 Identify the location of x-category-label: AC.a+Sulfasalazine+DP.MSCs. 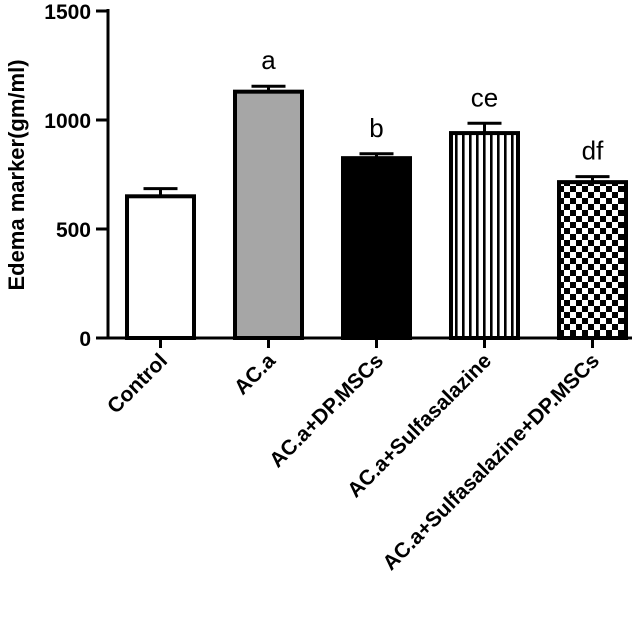
(491, 462).